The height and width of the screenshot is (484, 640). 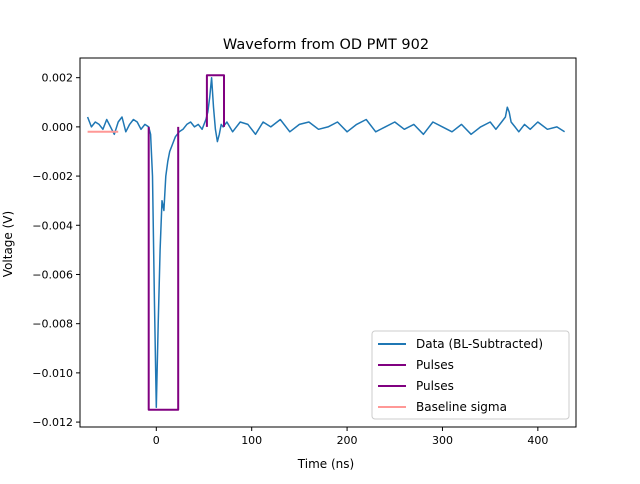 What do you see at coordinates (52, 422) in the screenshot?
I see `y-tick-label: −0.012` at bounding box center [52, 422].